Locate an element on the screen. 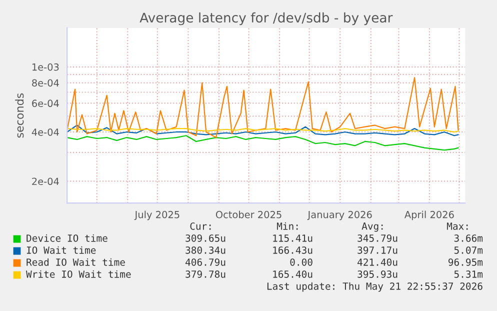 This screenshot has height=311, width=497. text: 397.17u is located at coordinates (378, 250).